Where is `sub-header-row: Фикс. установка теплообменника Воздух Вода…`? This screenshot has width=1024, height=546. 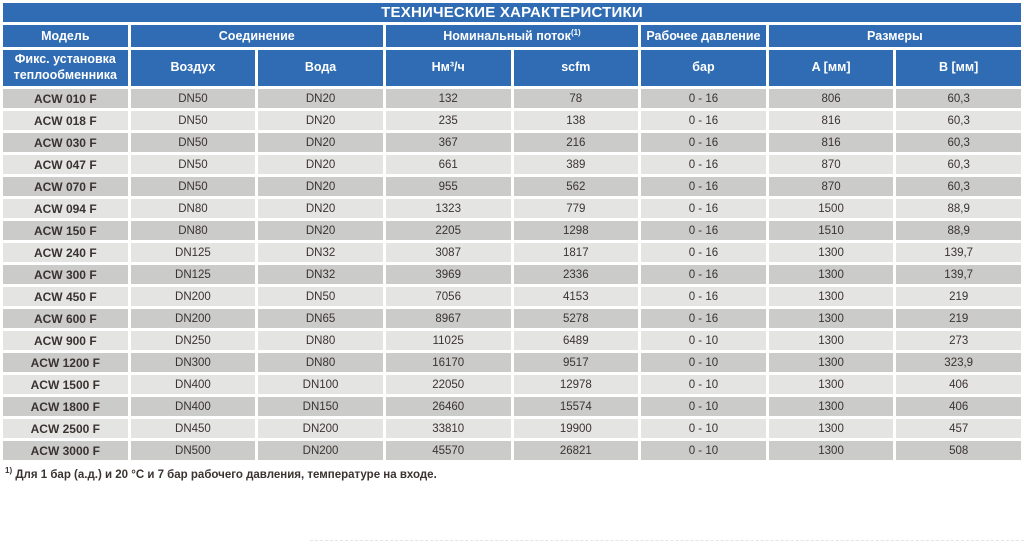
sub-header-row: Фикс. установка теплообменника Воздух Вода… is located at coordinates (512, 68).